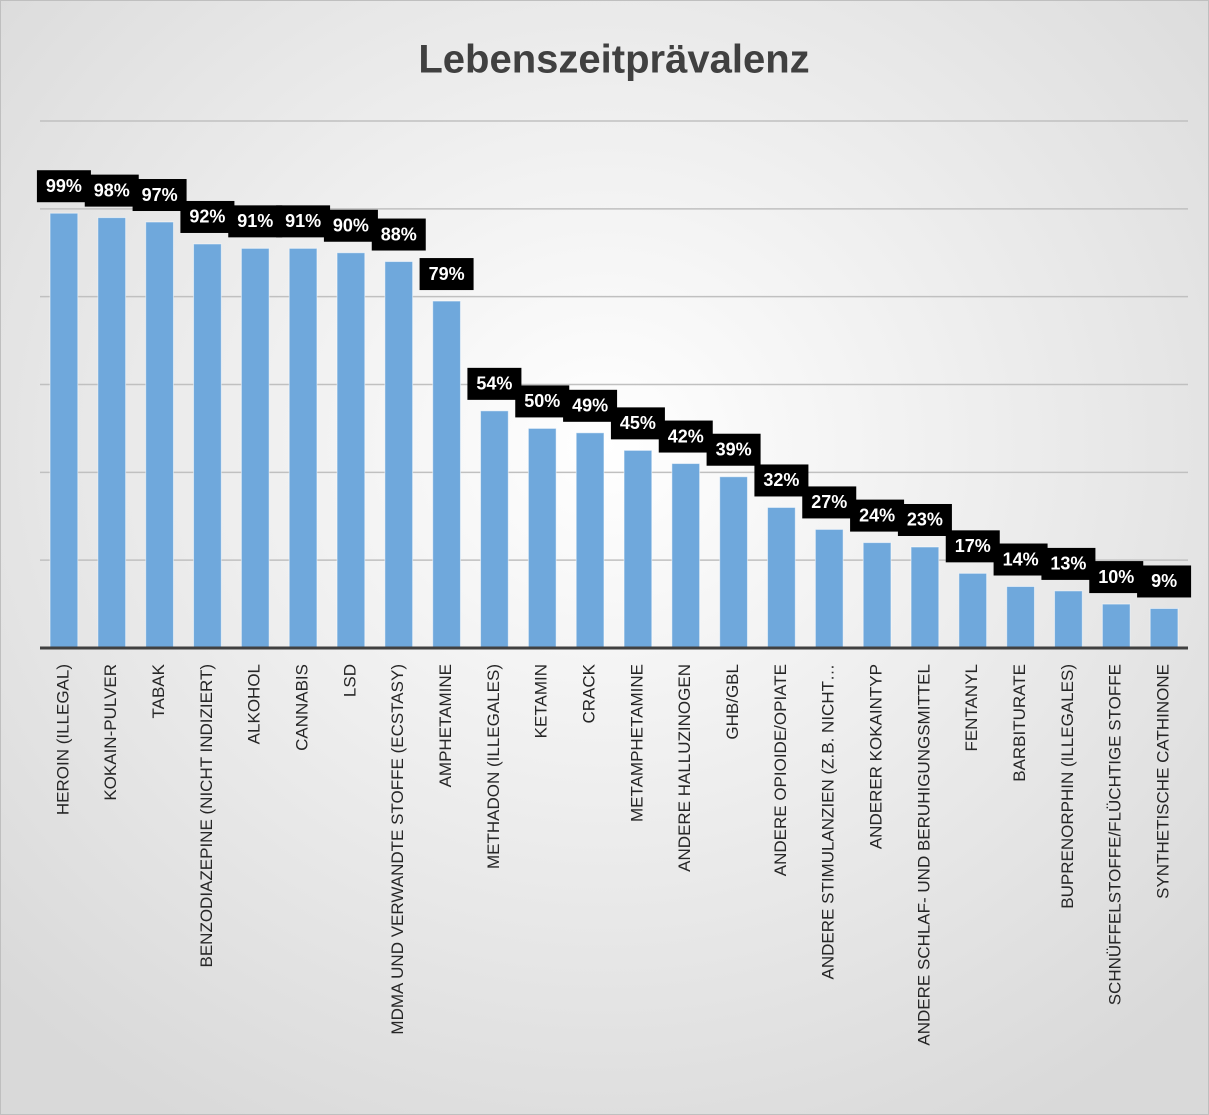  What do you see at coordinates (1067, 786) in the screenshot?
I see `x-tick-label: BUPRENORPHIN (ILLEGALES)` at bounding box center [1067, 786].